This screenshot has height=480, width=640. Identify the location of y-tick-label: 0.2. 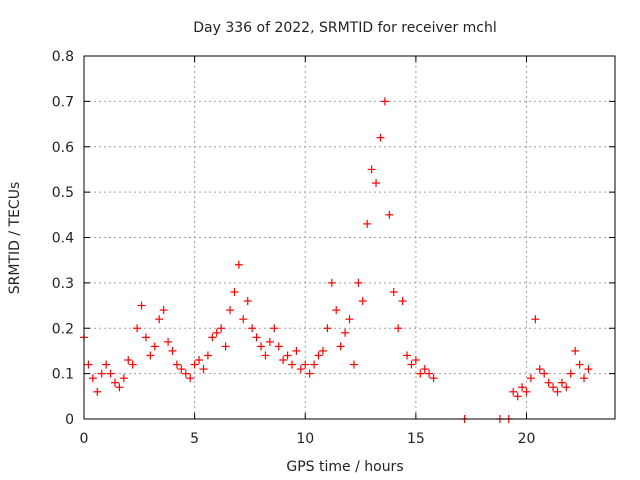
(63, 329).